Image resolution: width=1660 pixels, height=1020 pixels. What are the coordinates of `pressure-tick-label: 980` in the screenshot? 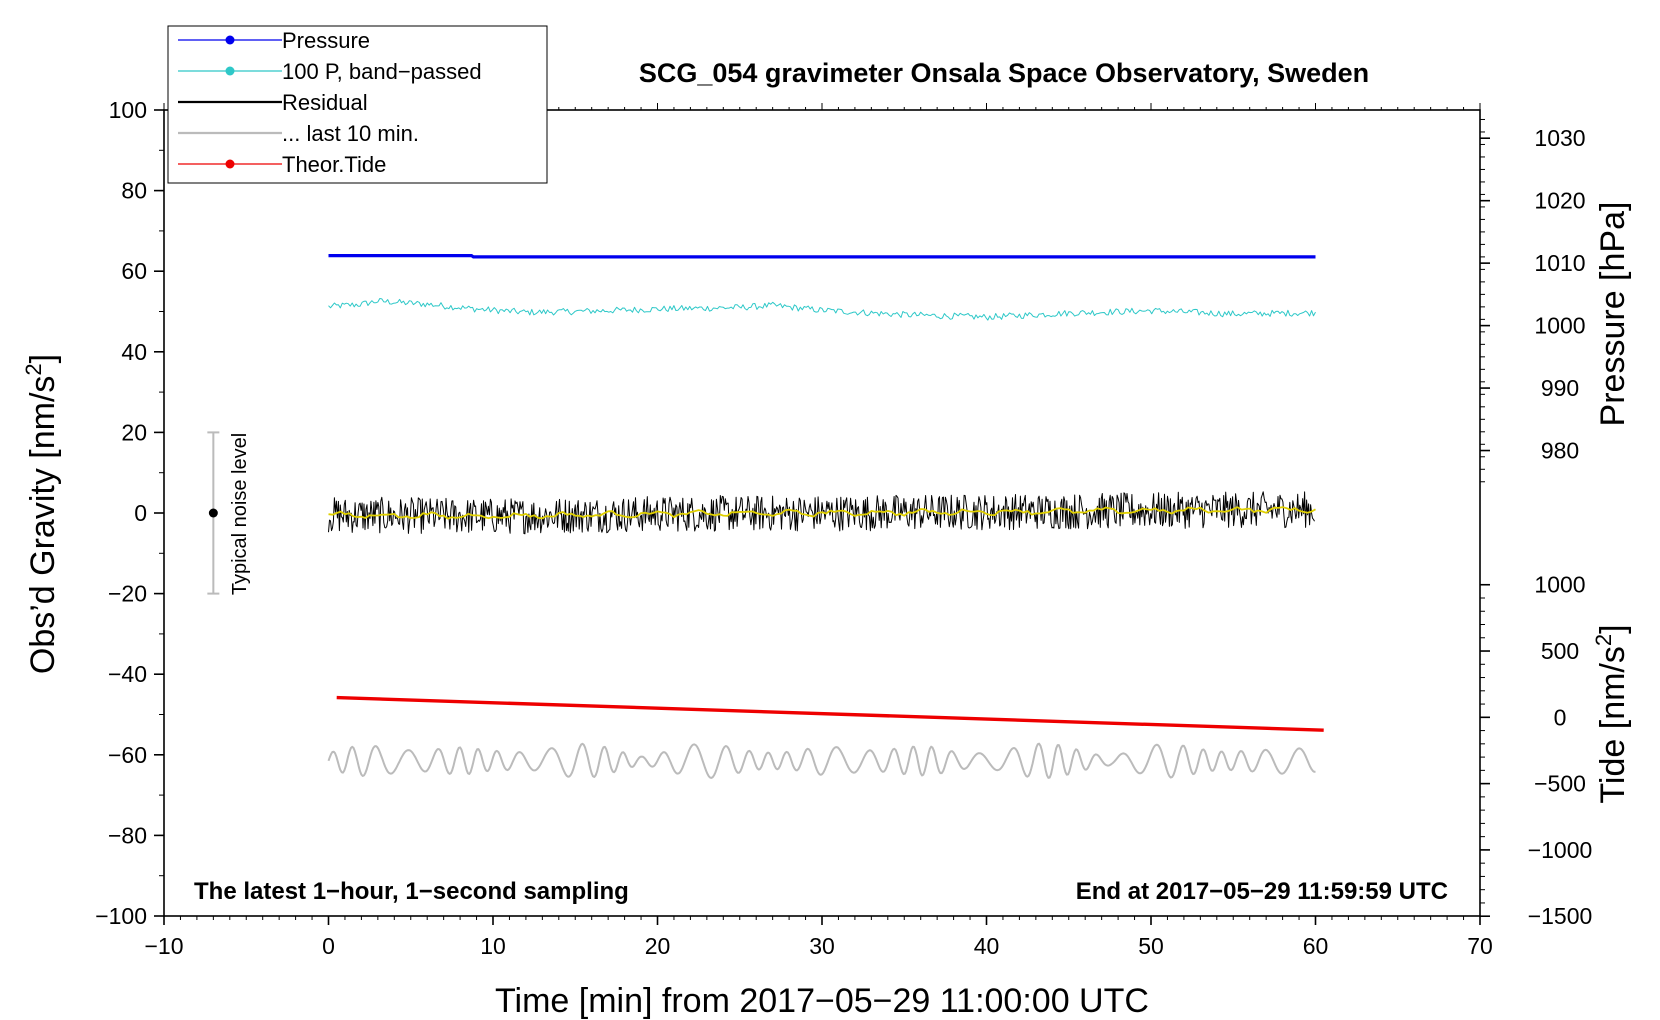 It's located at (1560, 451).